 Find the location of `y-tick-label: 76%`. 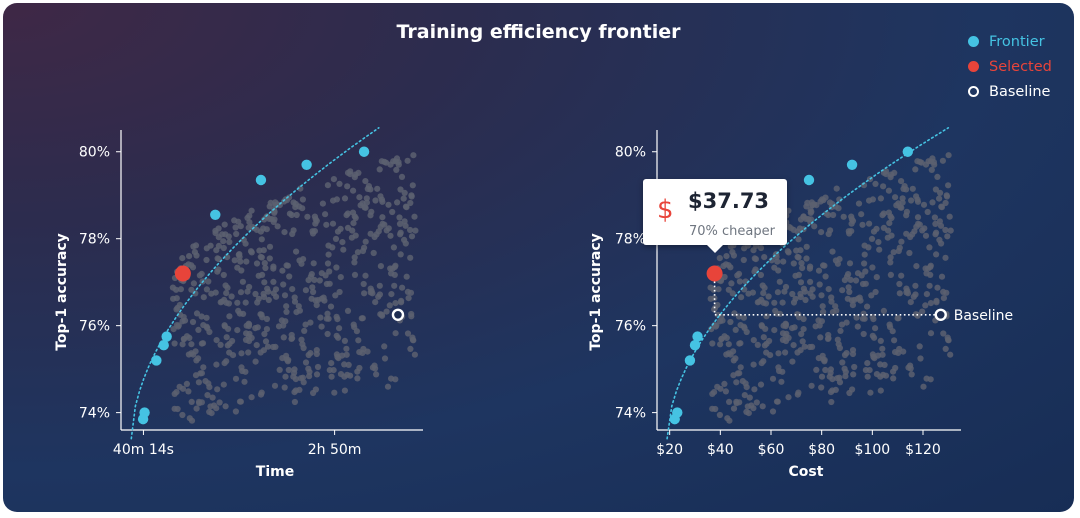

y-tick-label: 76% is located at coordinates (630, 327).